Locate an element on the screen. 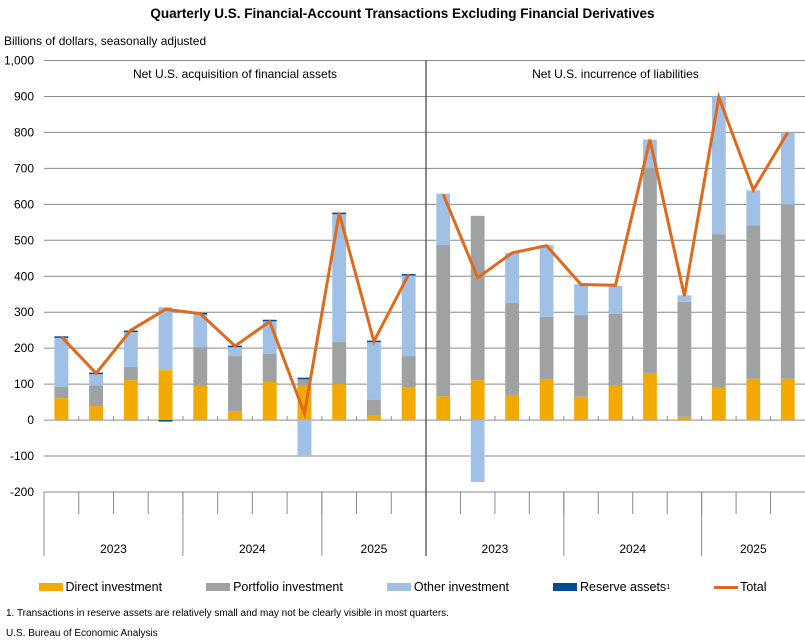 This screenshot has width=805, height=642. panel-label: Net U.S. incurrence of liabilities is located at coordinates (615, 74).